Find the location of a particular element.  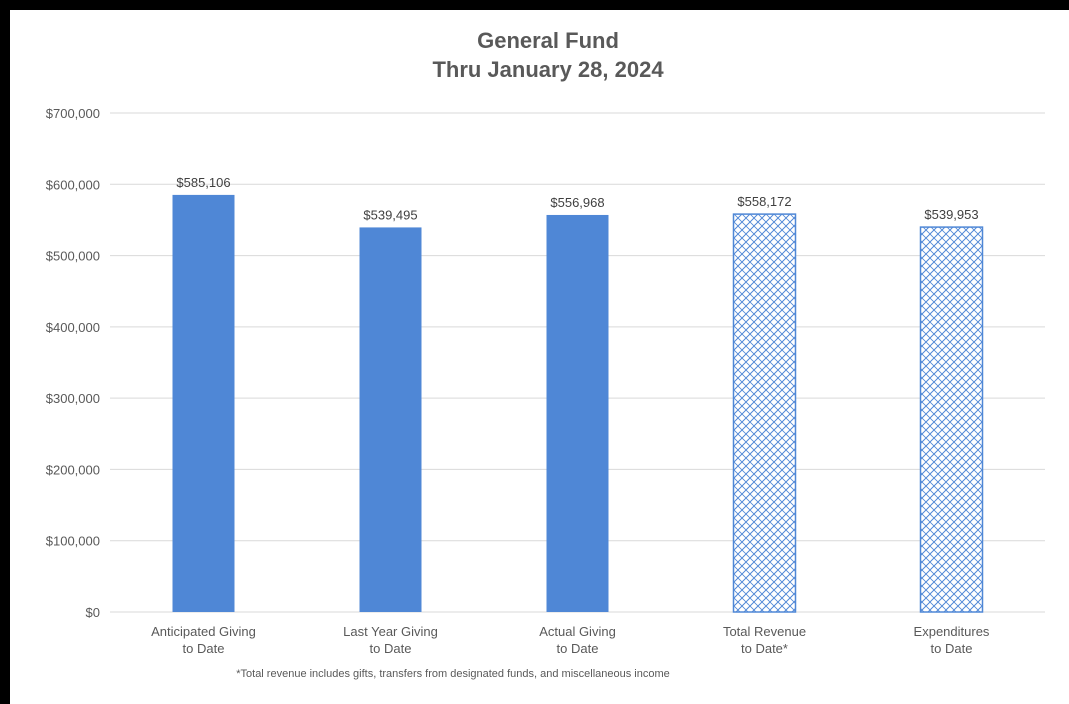

y-tick-label: $500,000 is located at coordinates (73, 256).